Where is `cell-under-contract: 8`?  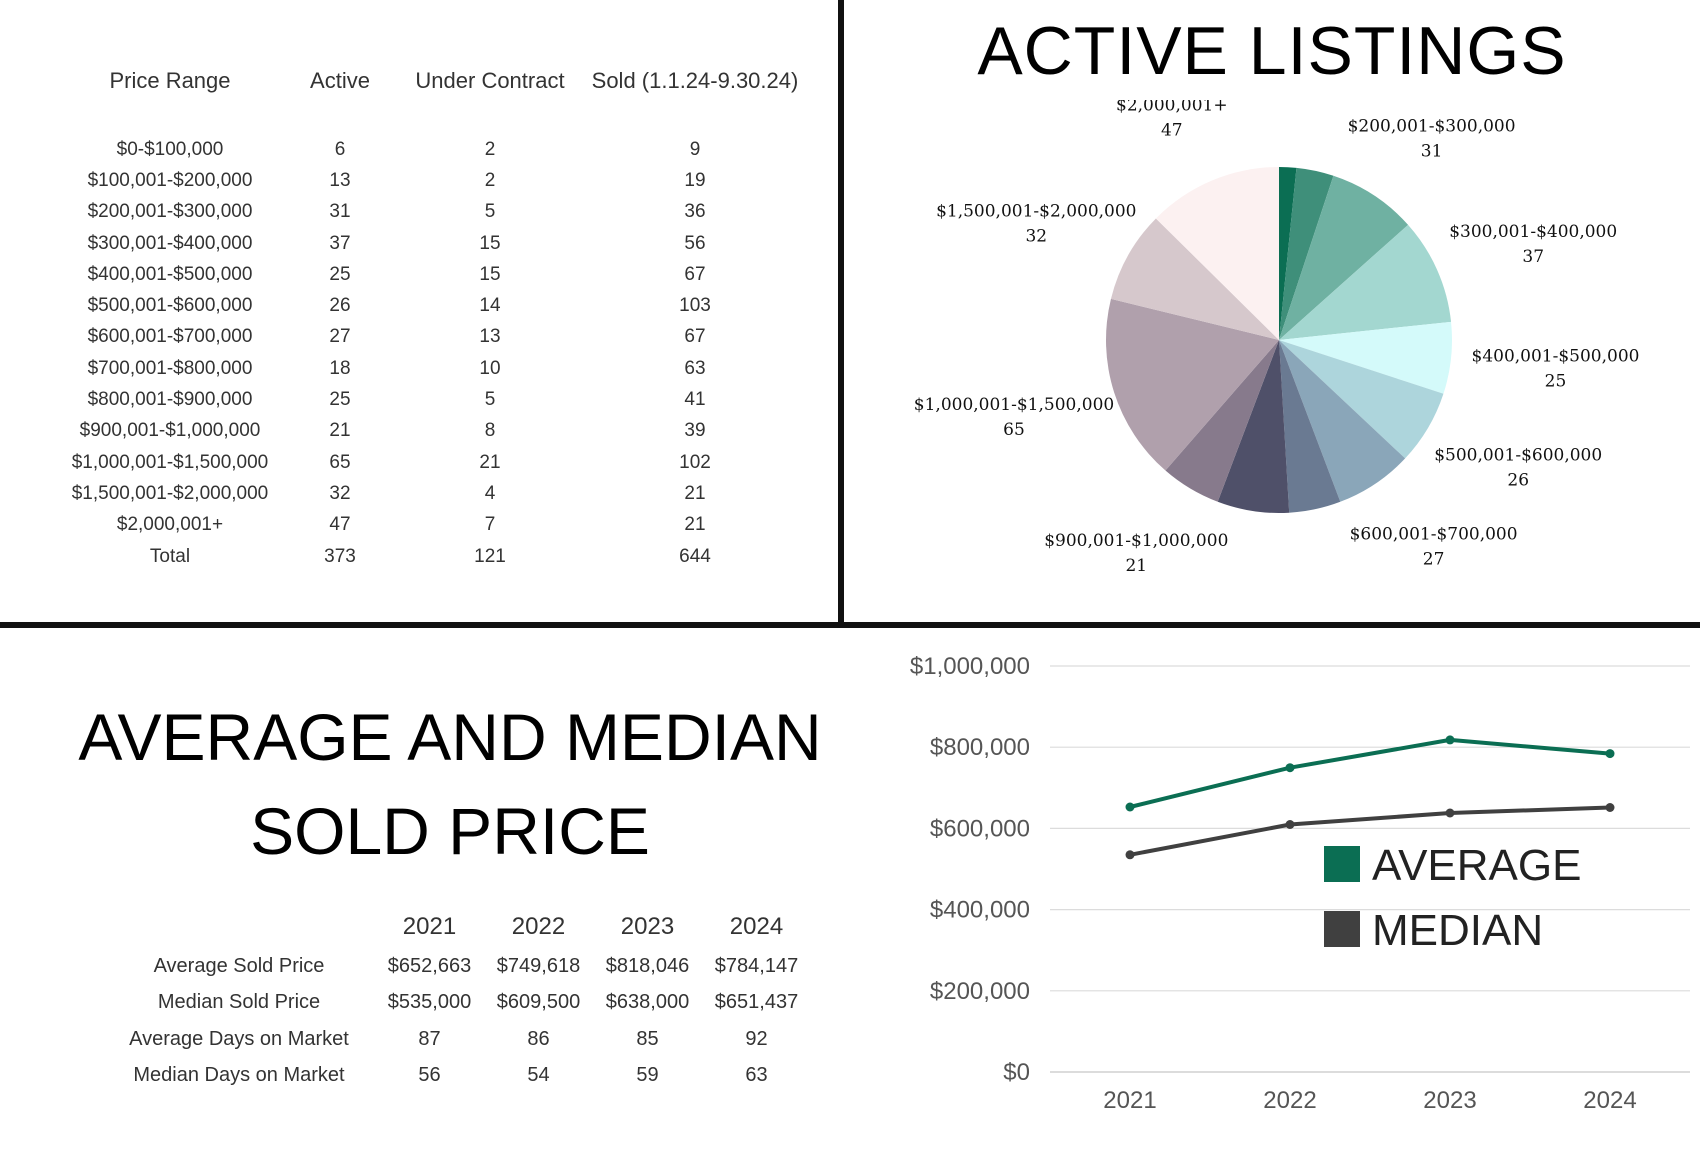
cell-under-contract: 8 is located at coordinates (490, 431).